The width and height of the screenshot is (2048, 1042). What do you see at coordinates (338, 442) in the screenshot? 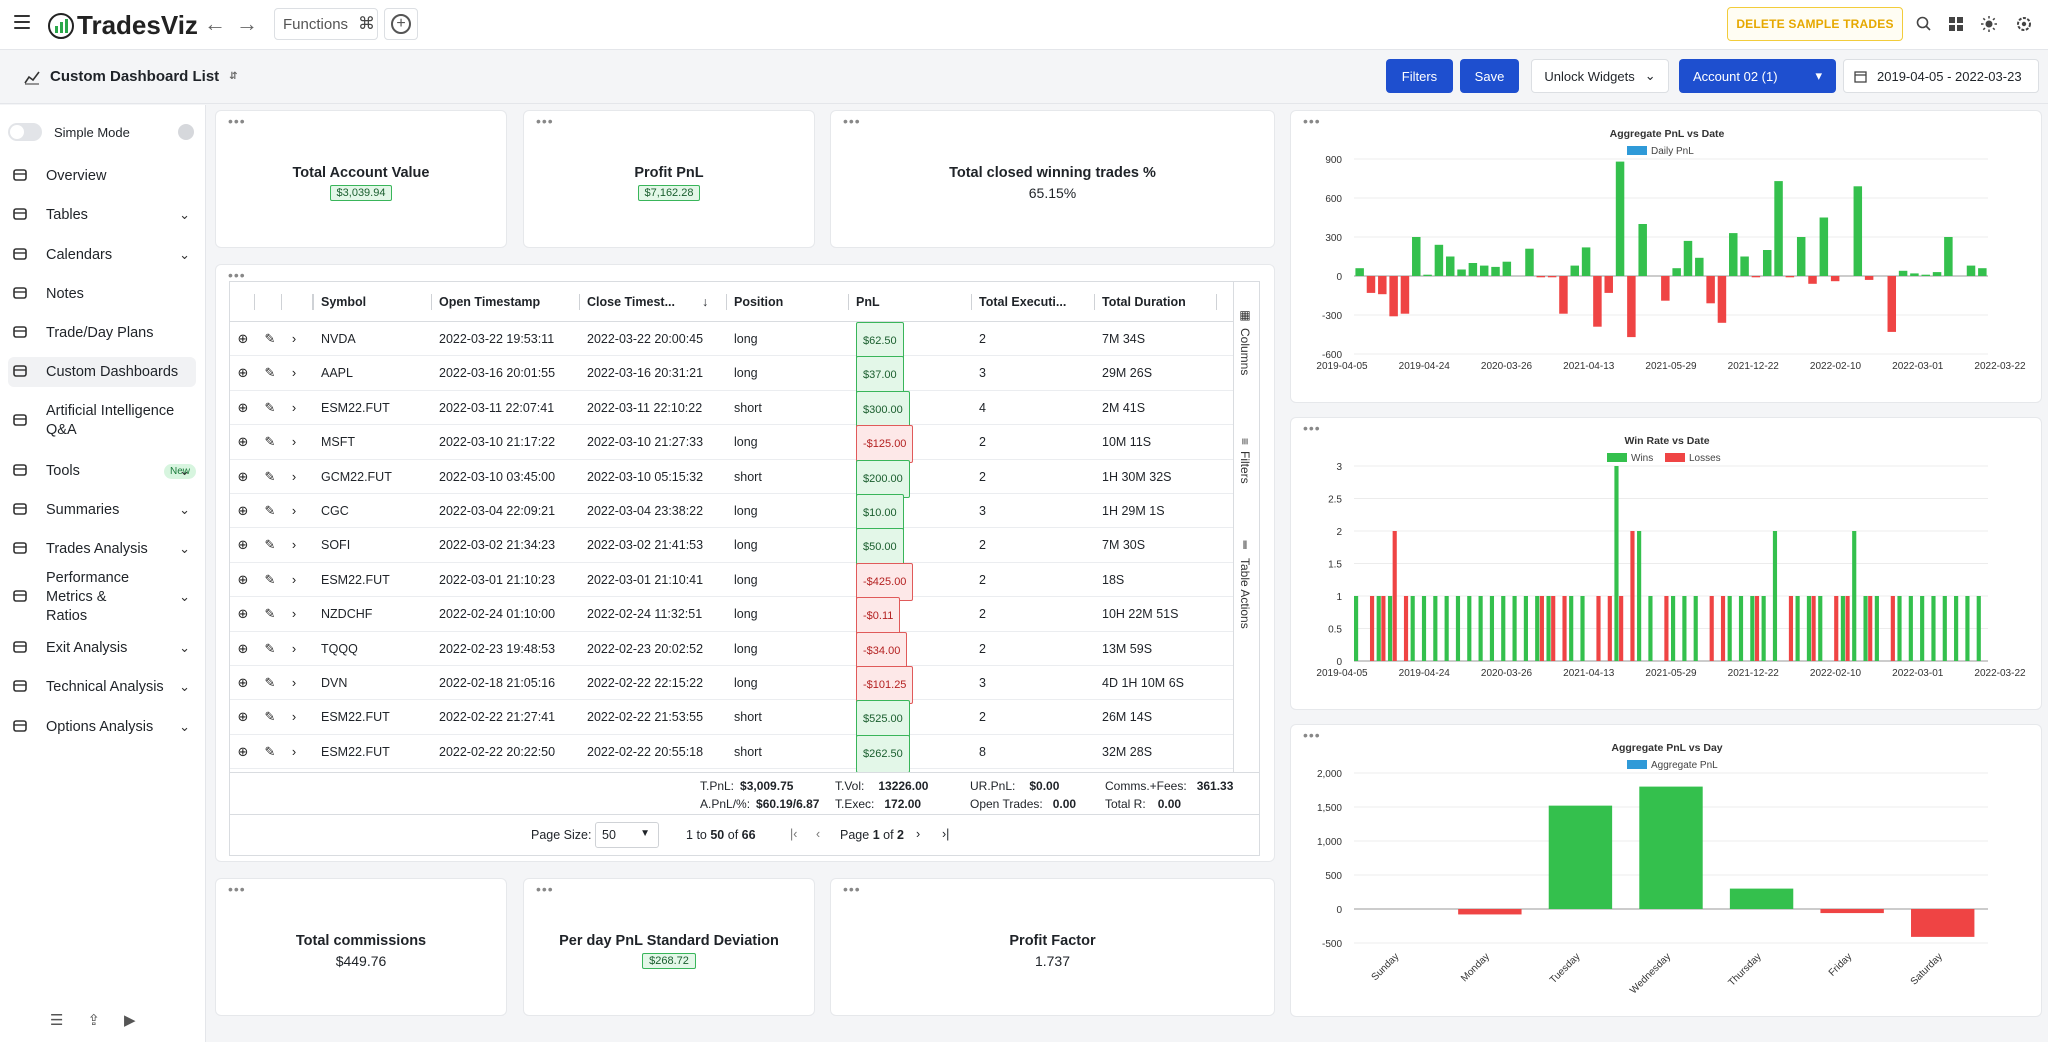
I see `cell-symbol: MSFT` at bounding box center [338, 442].